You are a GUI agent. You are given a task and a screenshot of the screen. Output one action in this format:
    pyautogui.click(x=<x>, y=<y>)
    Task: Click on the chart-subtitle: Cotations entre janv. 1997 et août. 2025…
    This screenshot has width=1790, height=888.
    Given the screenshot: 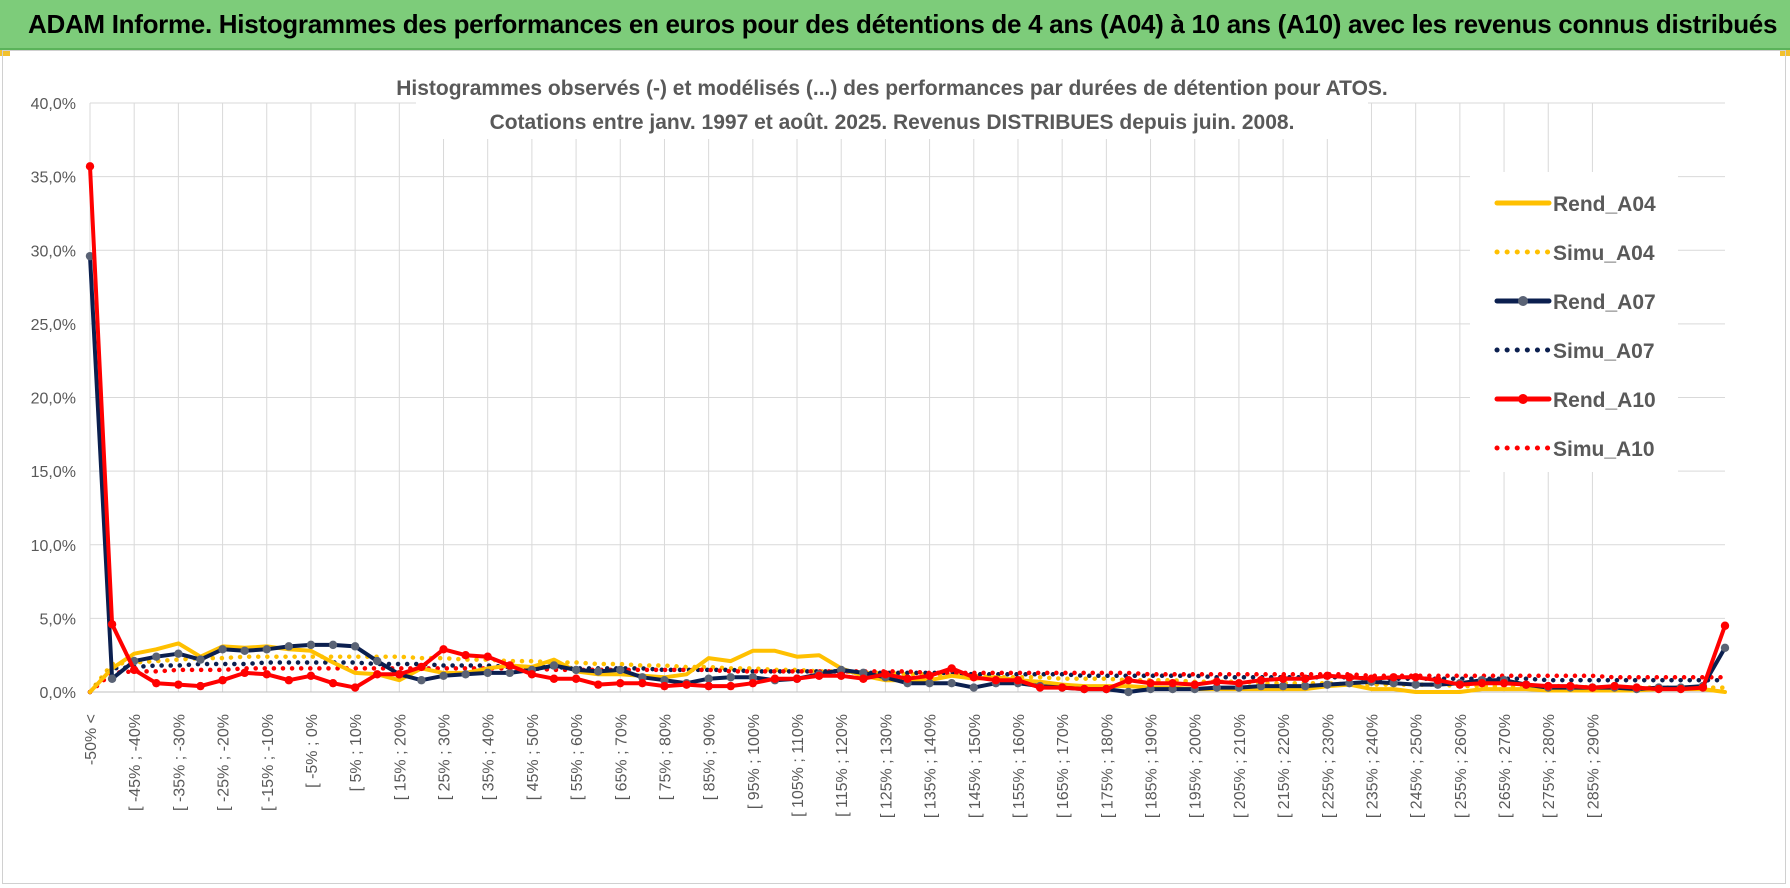 What is the action you would take?
    pyautogui.click(x=892, y=122)
    